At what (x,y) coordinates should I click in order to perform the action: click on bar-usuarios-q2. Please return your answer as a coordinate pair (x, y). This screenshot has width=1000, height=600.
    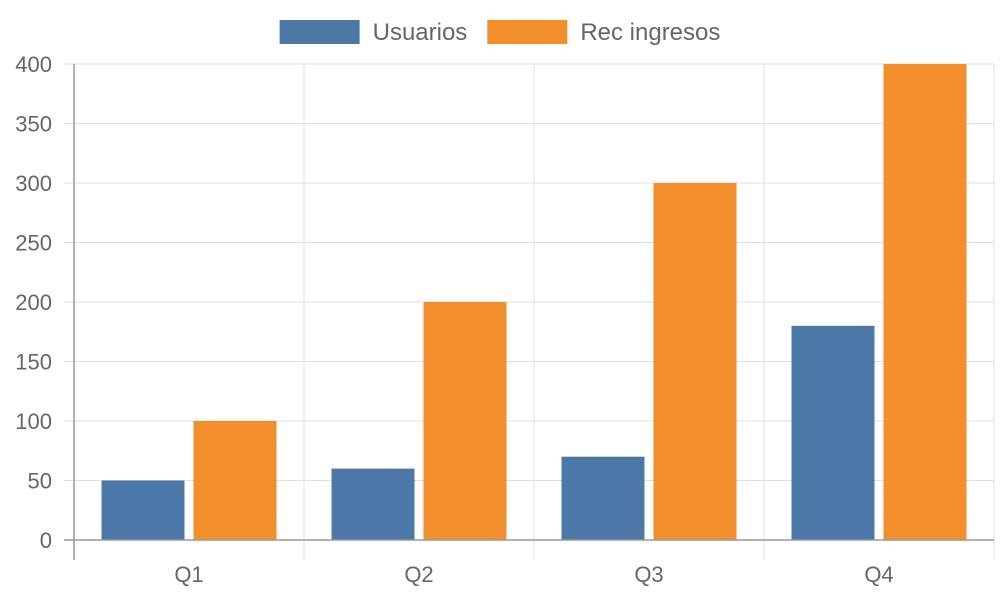
    Looking at the image, I should click on (373, 504).